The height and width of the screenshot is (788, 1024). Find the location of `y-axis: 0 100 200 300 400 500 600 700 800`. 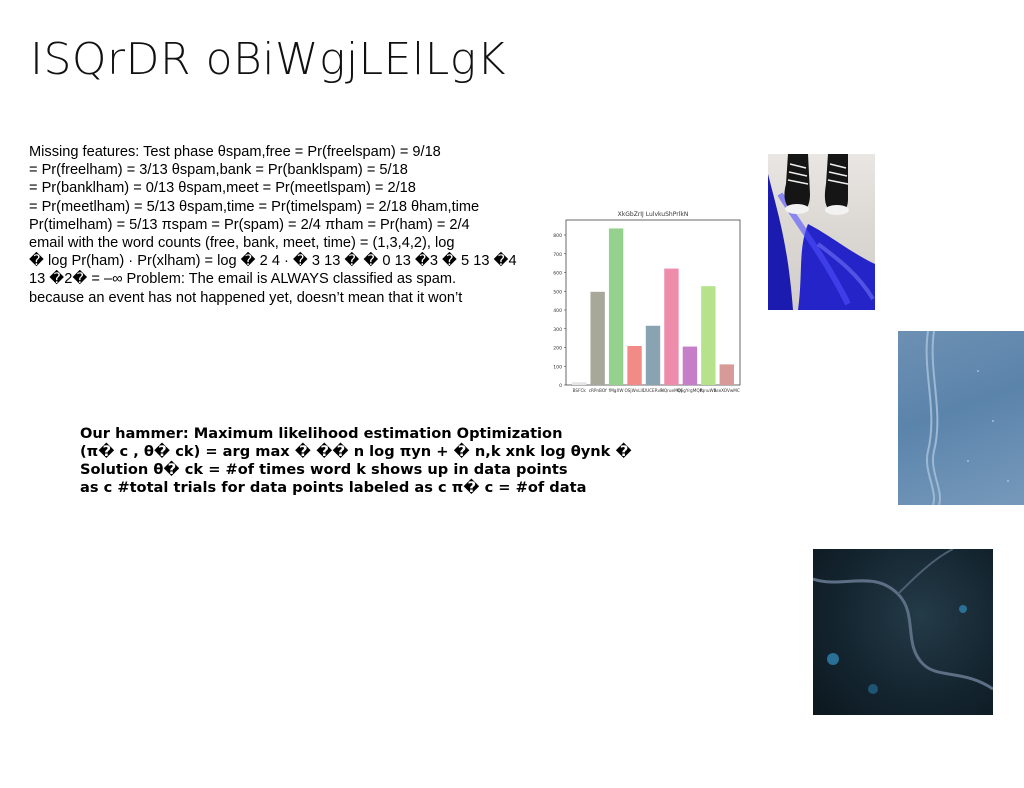

y-axis: 0 100 200 300 400 500 600 700 800 is located at coordinates (559, 311).